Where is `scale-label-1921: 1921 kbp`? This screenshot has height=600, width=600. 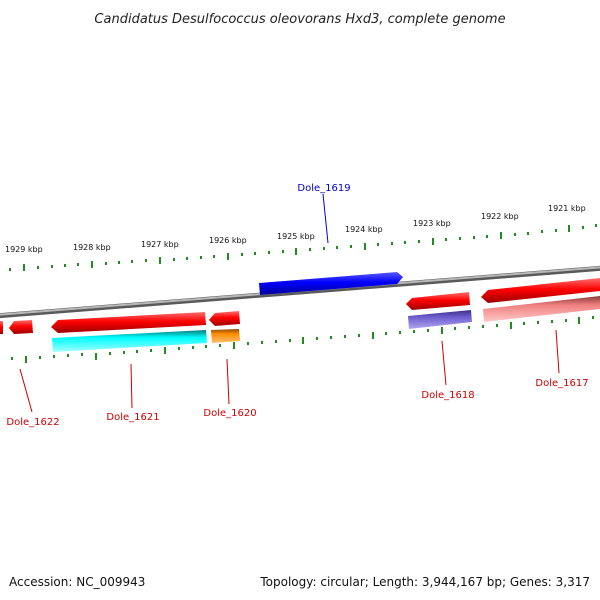 scale-label-1921: 1921 kbp is located at coordinates (567, 208).